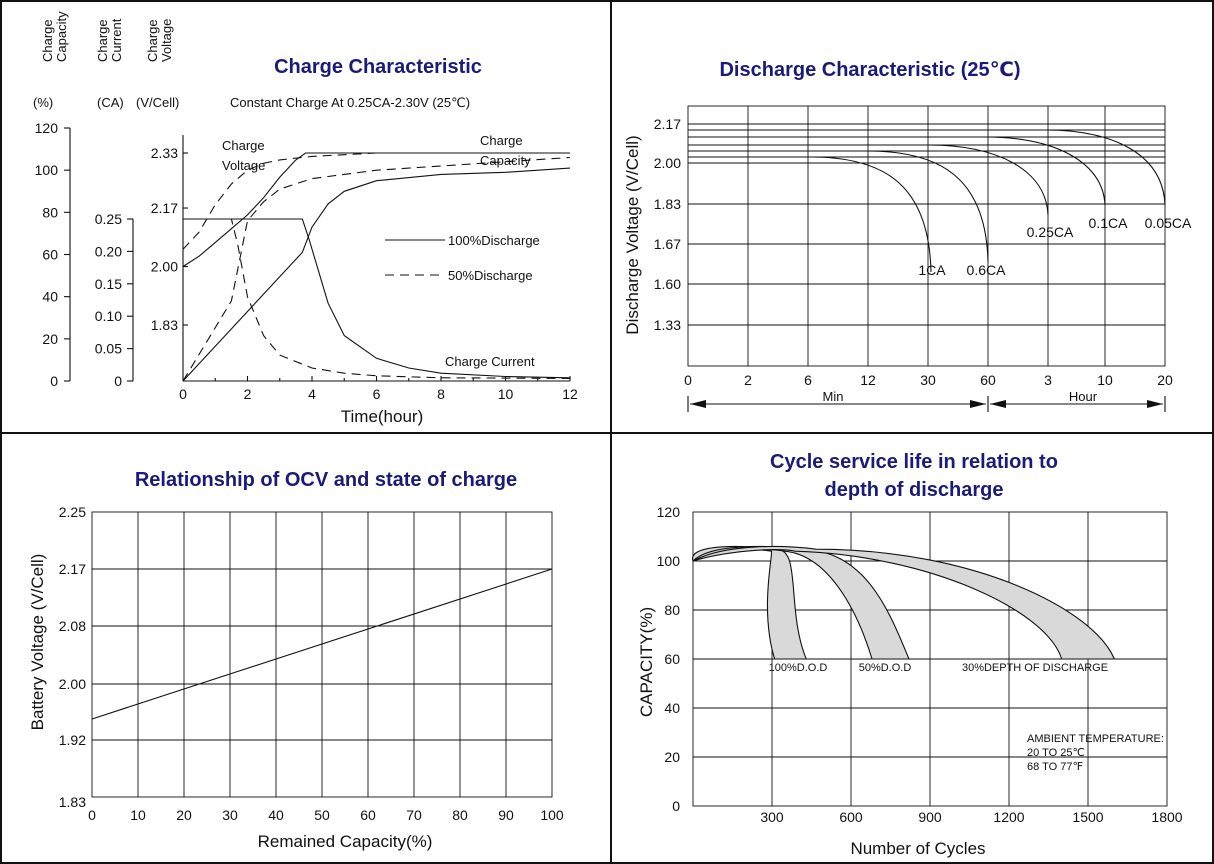  I want to click on ocv-y-tick-label: 2.08, so click(72, 626).